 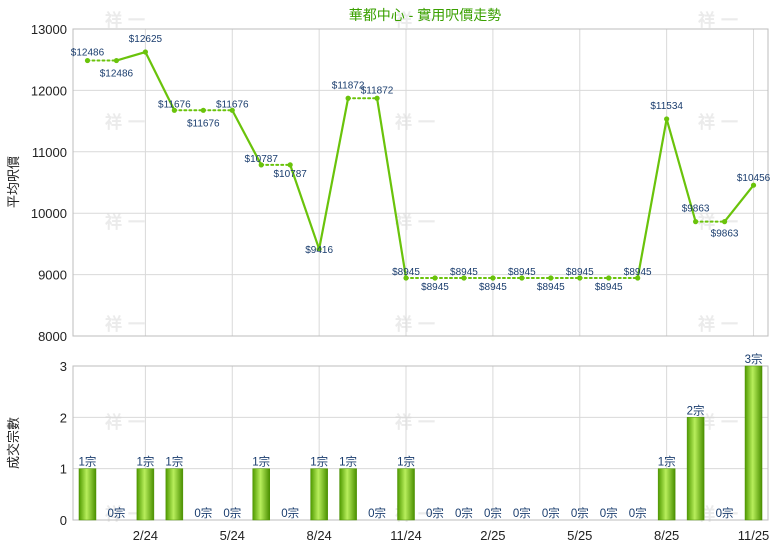 I want to click on count-data-label: 2宗, so click(x=696, y=410).